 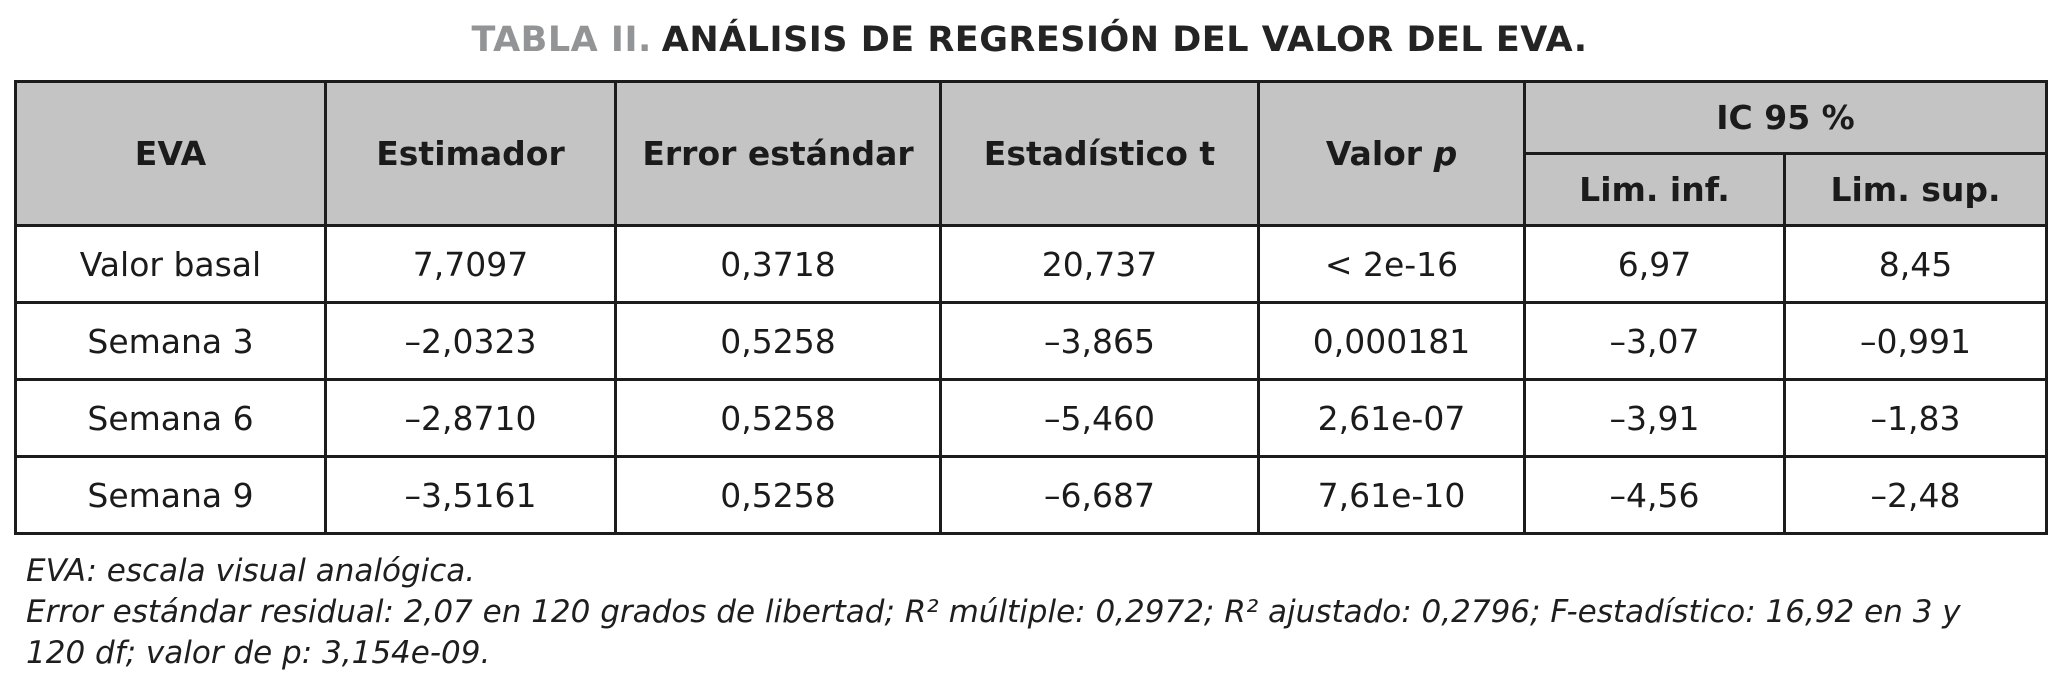 I want to click on cell-t: 20,737, so click(x=1099, y=264).